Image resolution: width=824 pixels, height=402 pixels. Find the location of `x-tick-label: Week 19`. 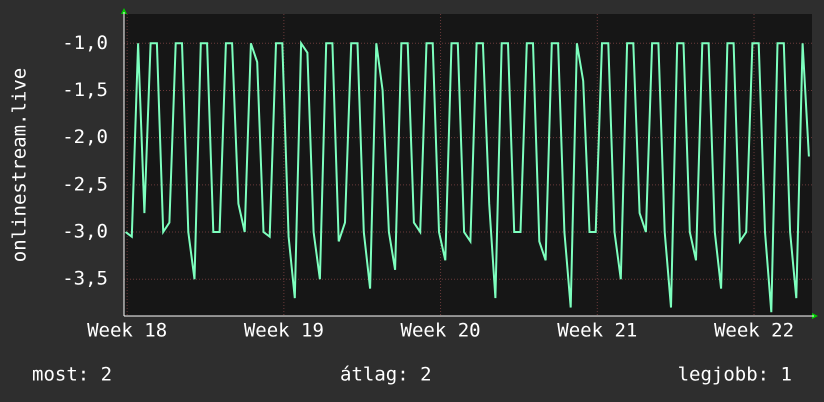

x-tick-label: Week 19 is located at coordinates (284, 331).